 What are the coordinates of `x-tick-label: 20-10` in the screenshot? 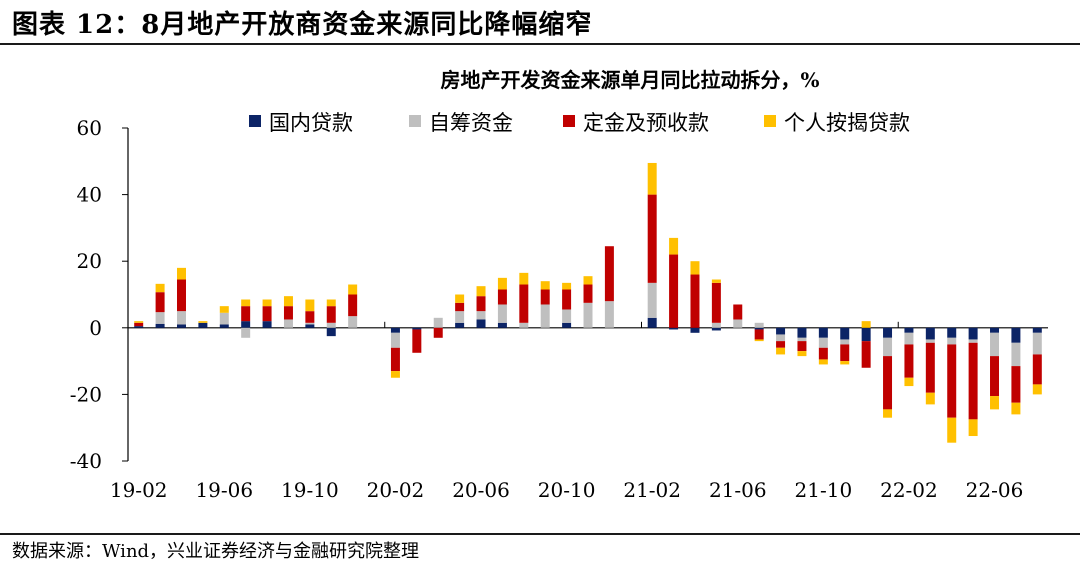 It's located at (567, 490).